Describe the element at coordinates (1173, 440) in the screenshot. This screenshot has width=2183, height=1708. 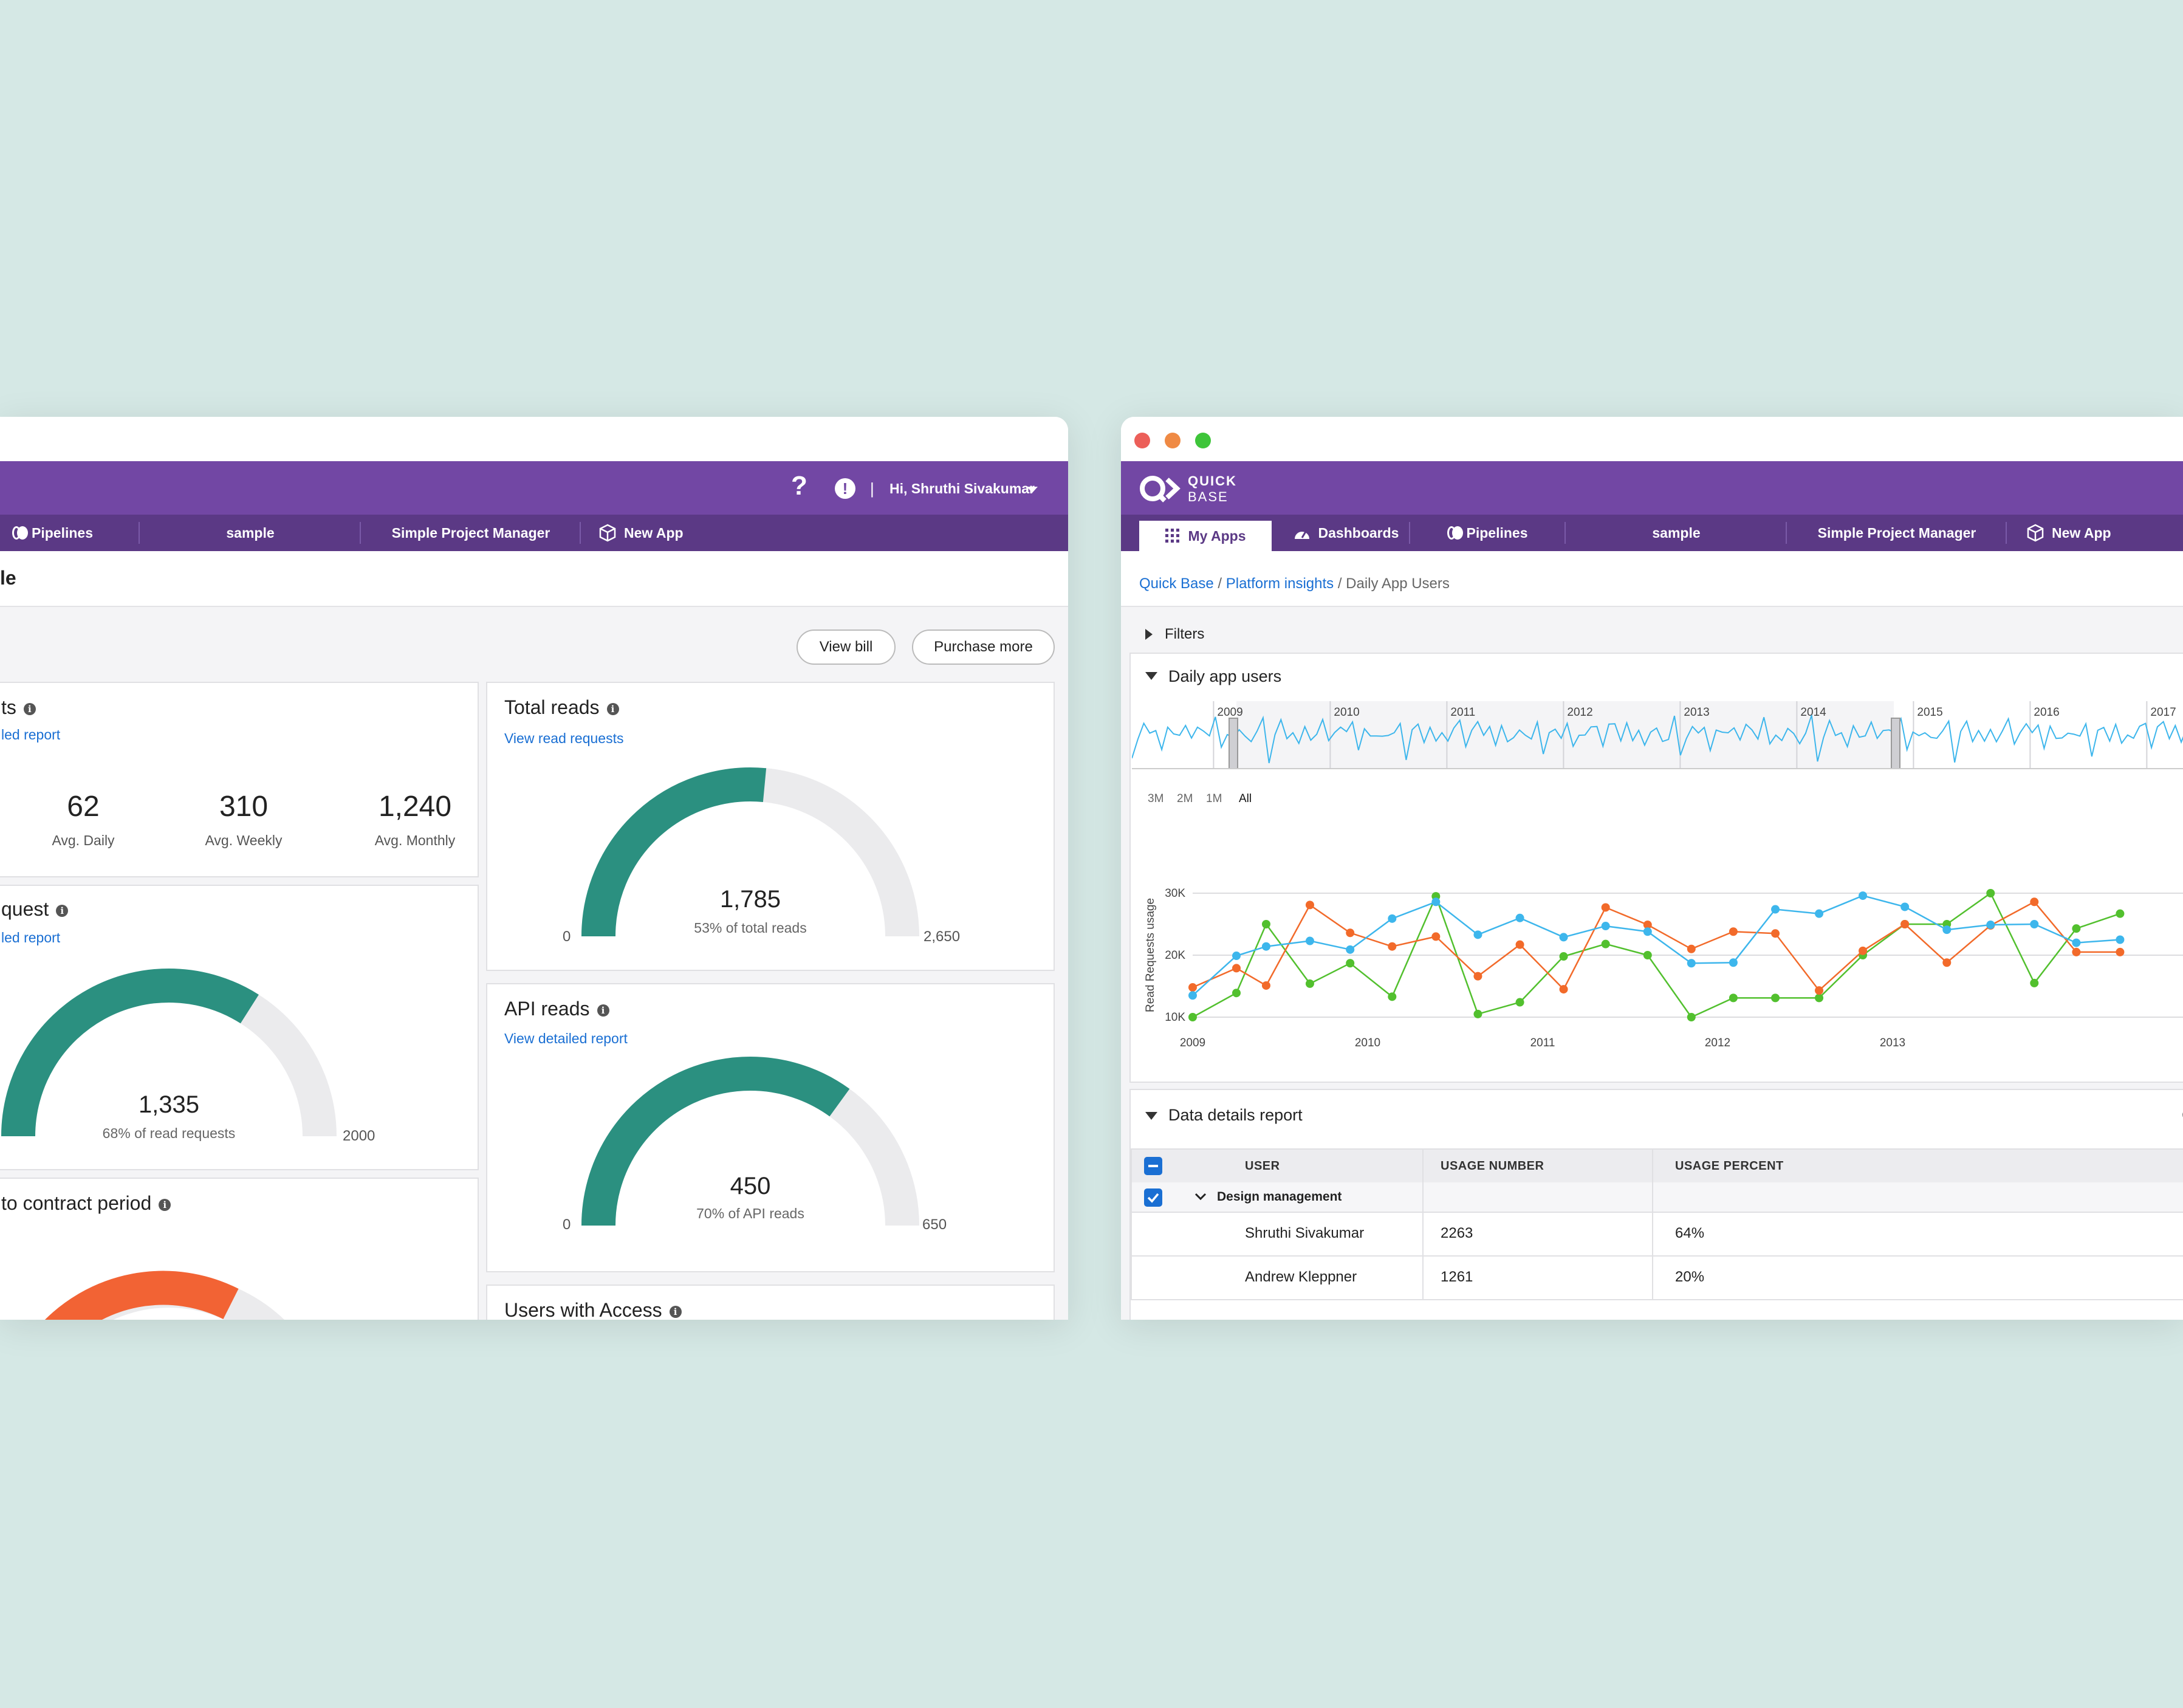
I see `minimize-window-button` at that location.